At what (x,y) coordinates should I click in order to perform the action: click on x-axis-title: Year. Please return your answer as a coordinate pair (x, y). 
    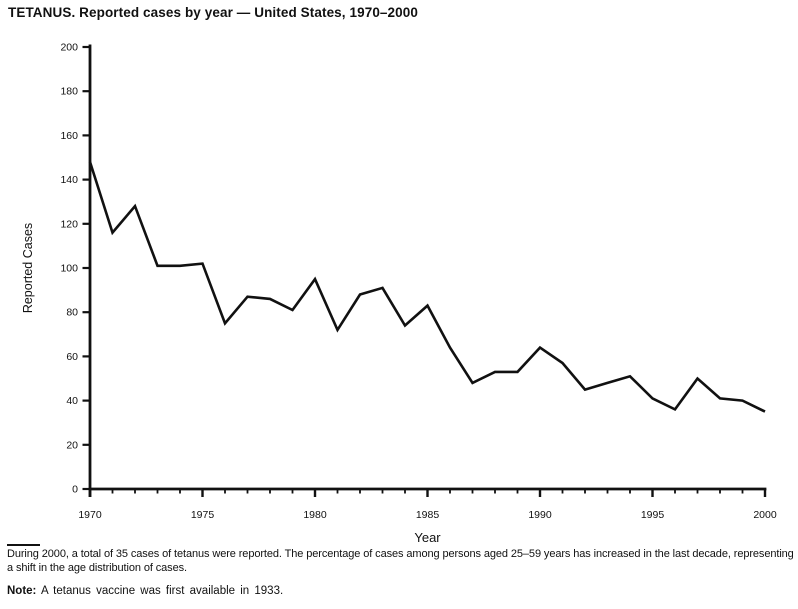
    Looking at the image, I should click on (427, 537).